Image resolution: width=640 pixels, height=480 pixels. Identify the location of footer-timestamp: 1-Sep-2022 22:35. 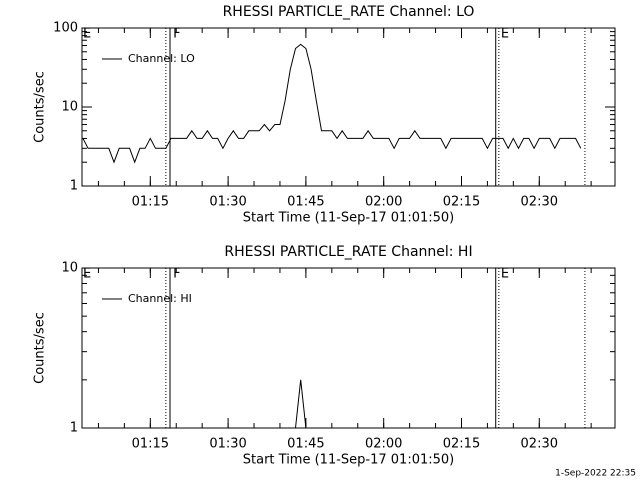
(595, 474).